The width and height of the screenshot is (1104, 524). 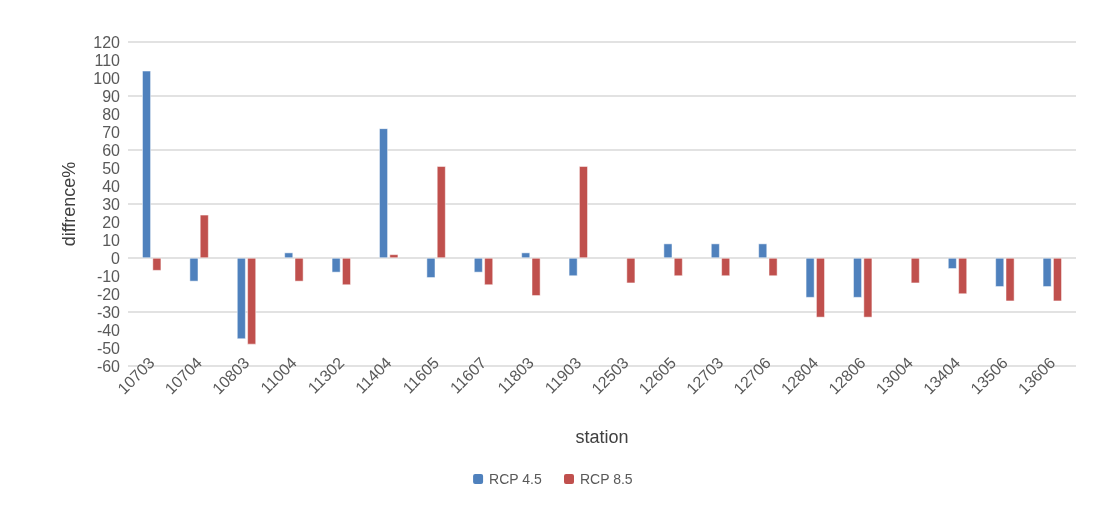 I want to click on y-tick-label: -10, so click(x=108, y=276).